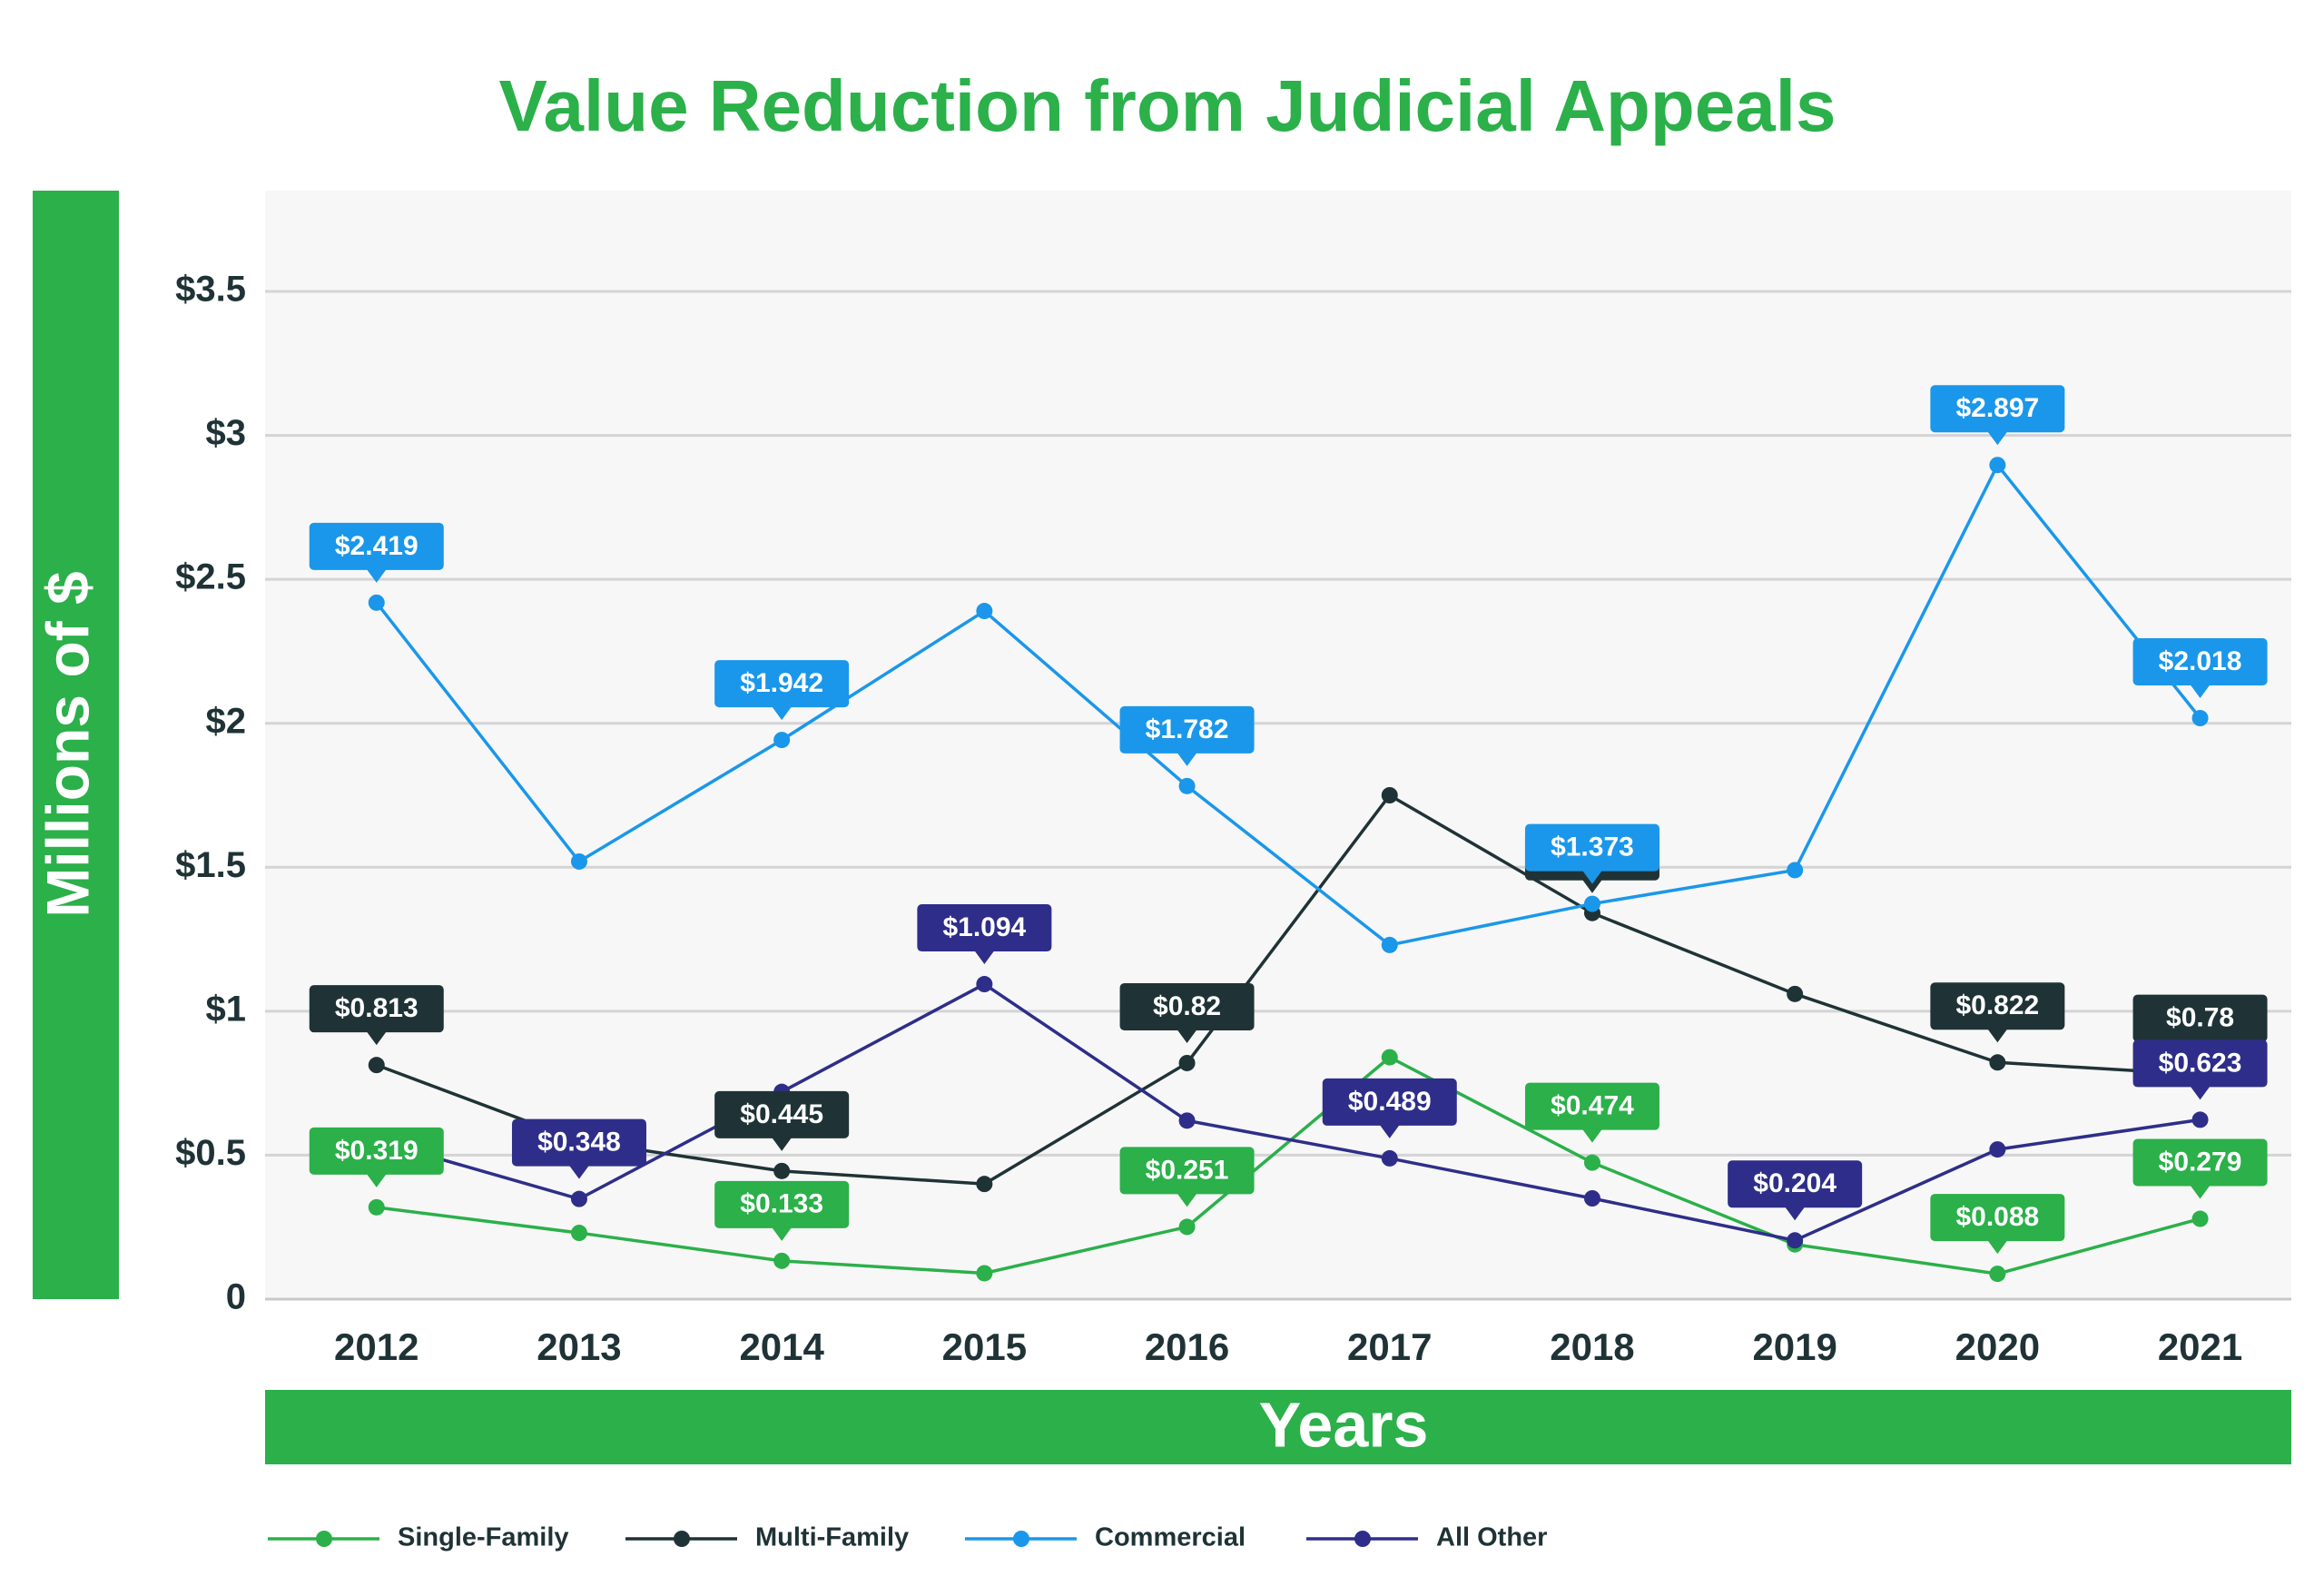 The width and height of the screenshot is (2324, 1596). What do you see at coordinates (1491, 1537) in the screenshot?
I see `legend-label: All Other` at bounding box center [1491, 1537].